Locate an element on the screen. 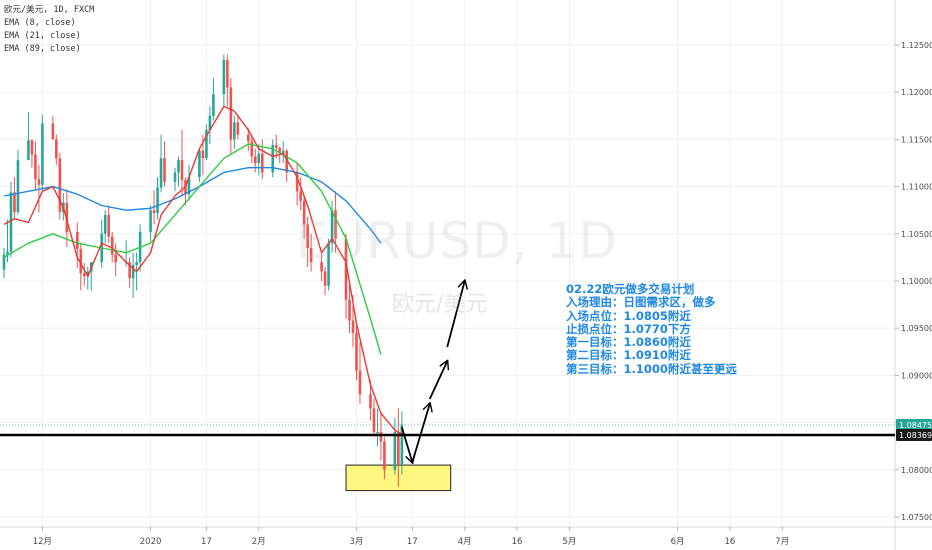  indicator-ema8: EMA (8, close) is located at coordinates (40, 23).